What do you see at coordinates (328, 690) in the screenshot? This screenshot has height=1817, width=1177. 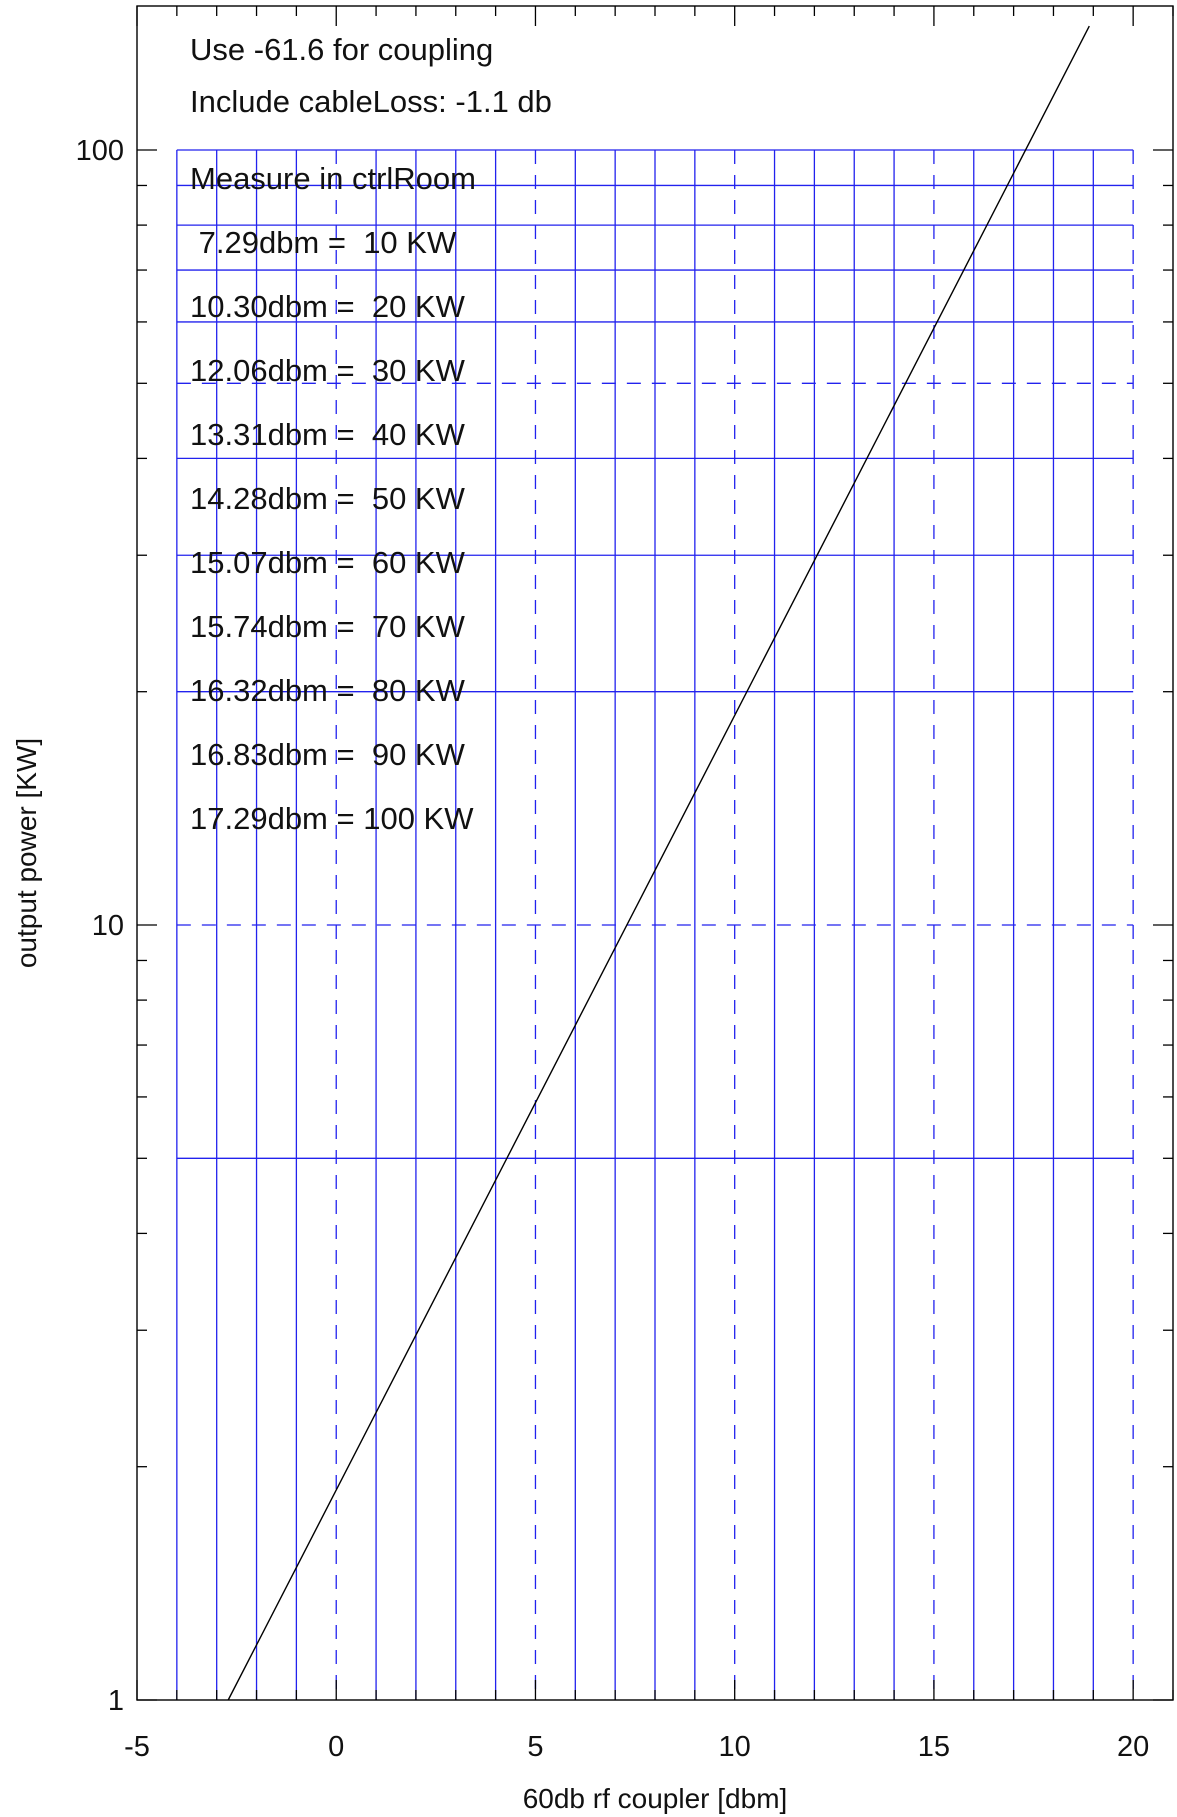 I see `annotation-text: 16.32dbm = 80 KW` at bounding box center [328, 690].